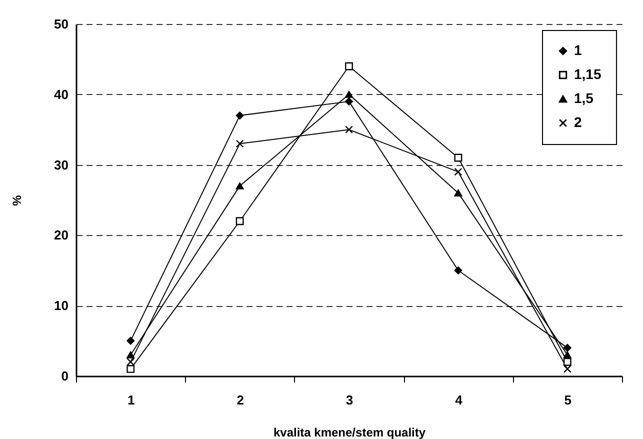 This screenshot has height=439, width=643. Describe the element at coordinates (578, 122) in the screenshot. I see `legend-label: 2` at that location.